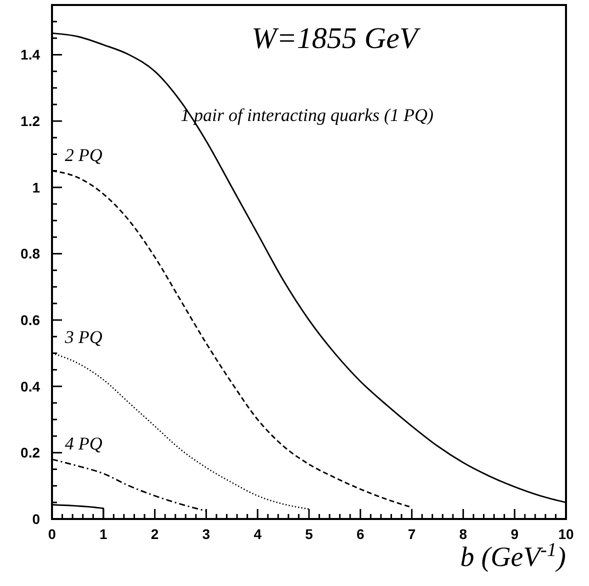 This screenshot has height=586, width=589. I want to click on y-tick-label: 1, so click(36, 187).